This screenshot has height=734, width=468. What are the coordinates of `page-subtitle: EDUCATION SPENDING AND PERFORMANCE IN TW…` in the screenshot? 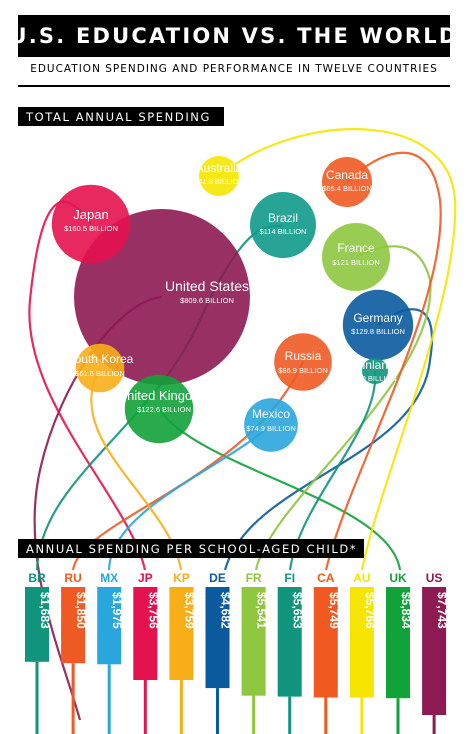 It's located at (234, 69).